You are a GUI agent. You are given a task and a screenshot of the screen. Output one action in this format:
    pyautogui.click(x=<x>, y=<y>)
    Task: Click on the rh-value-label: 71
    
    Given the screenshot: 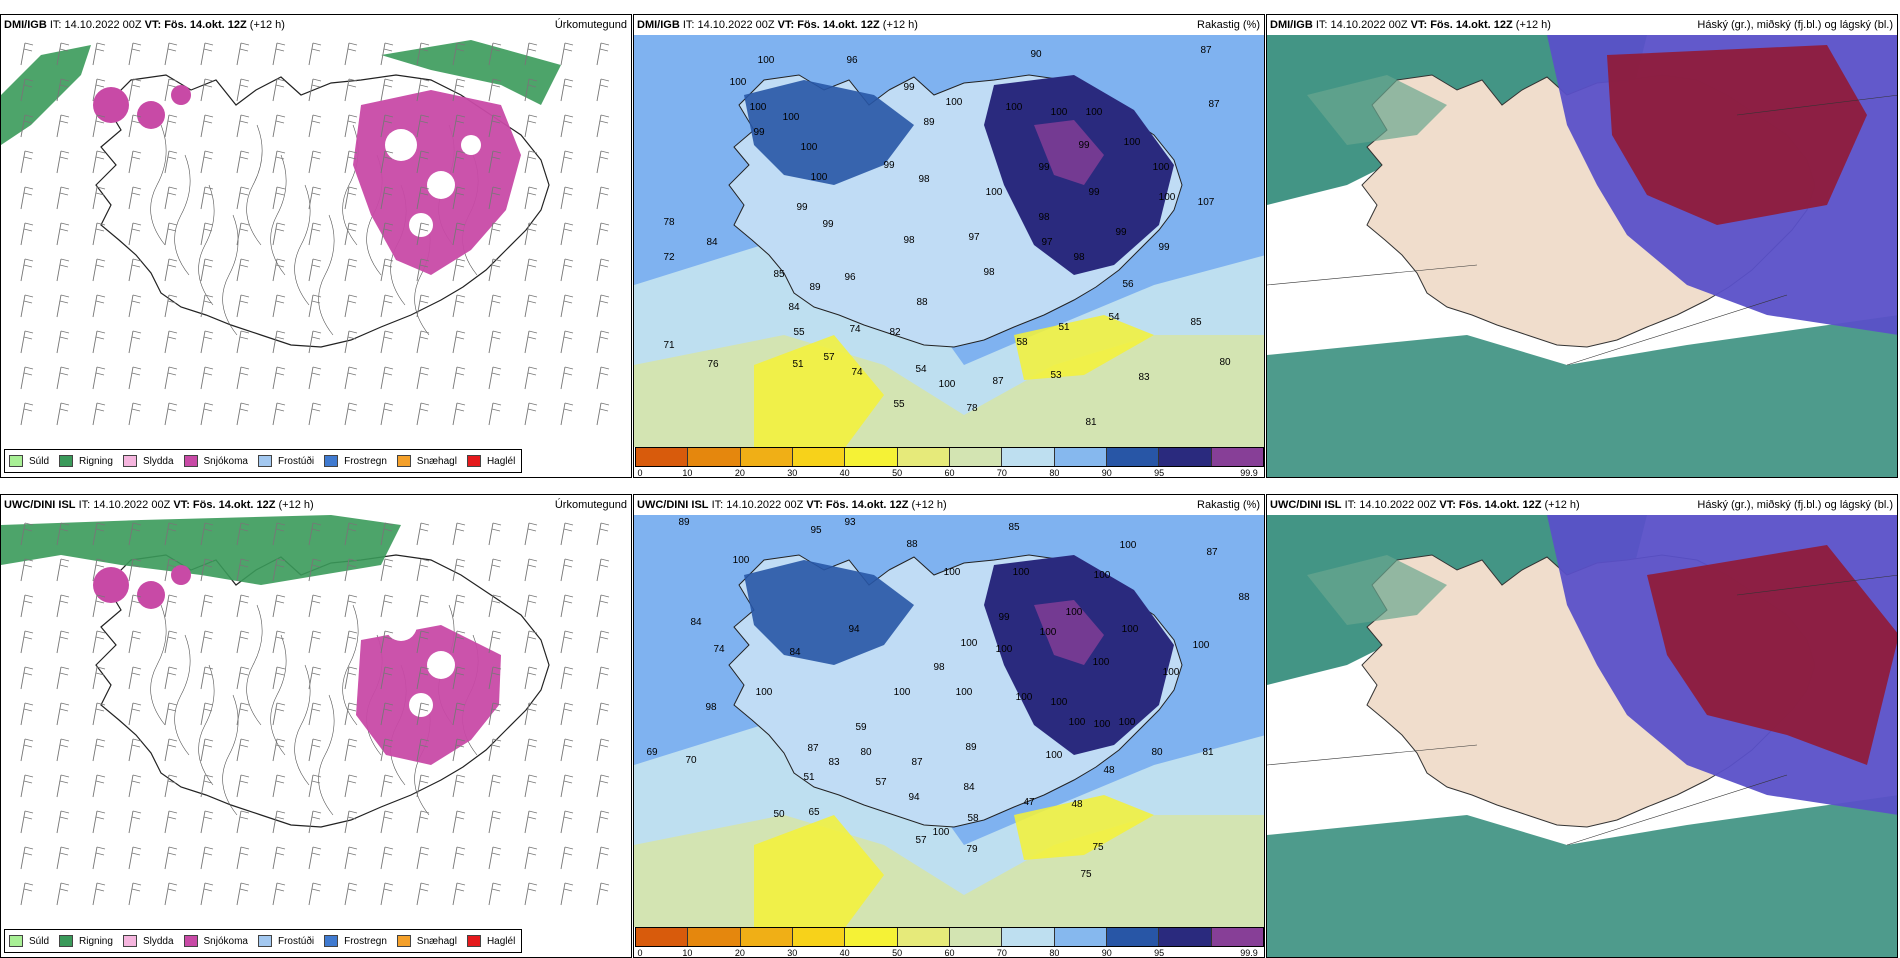 What is the action you would take?
    pyautogui.click(x=669, y=345)
    